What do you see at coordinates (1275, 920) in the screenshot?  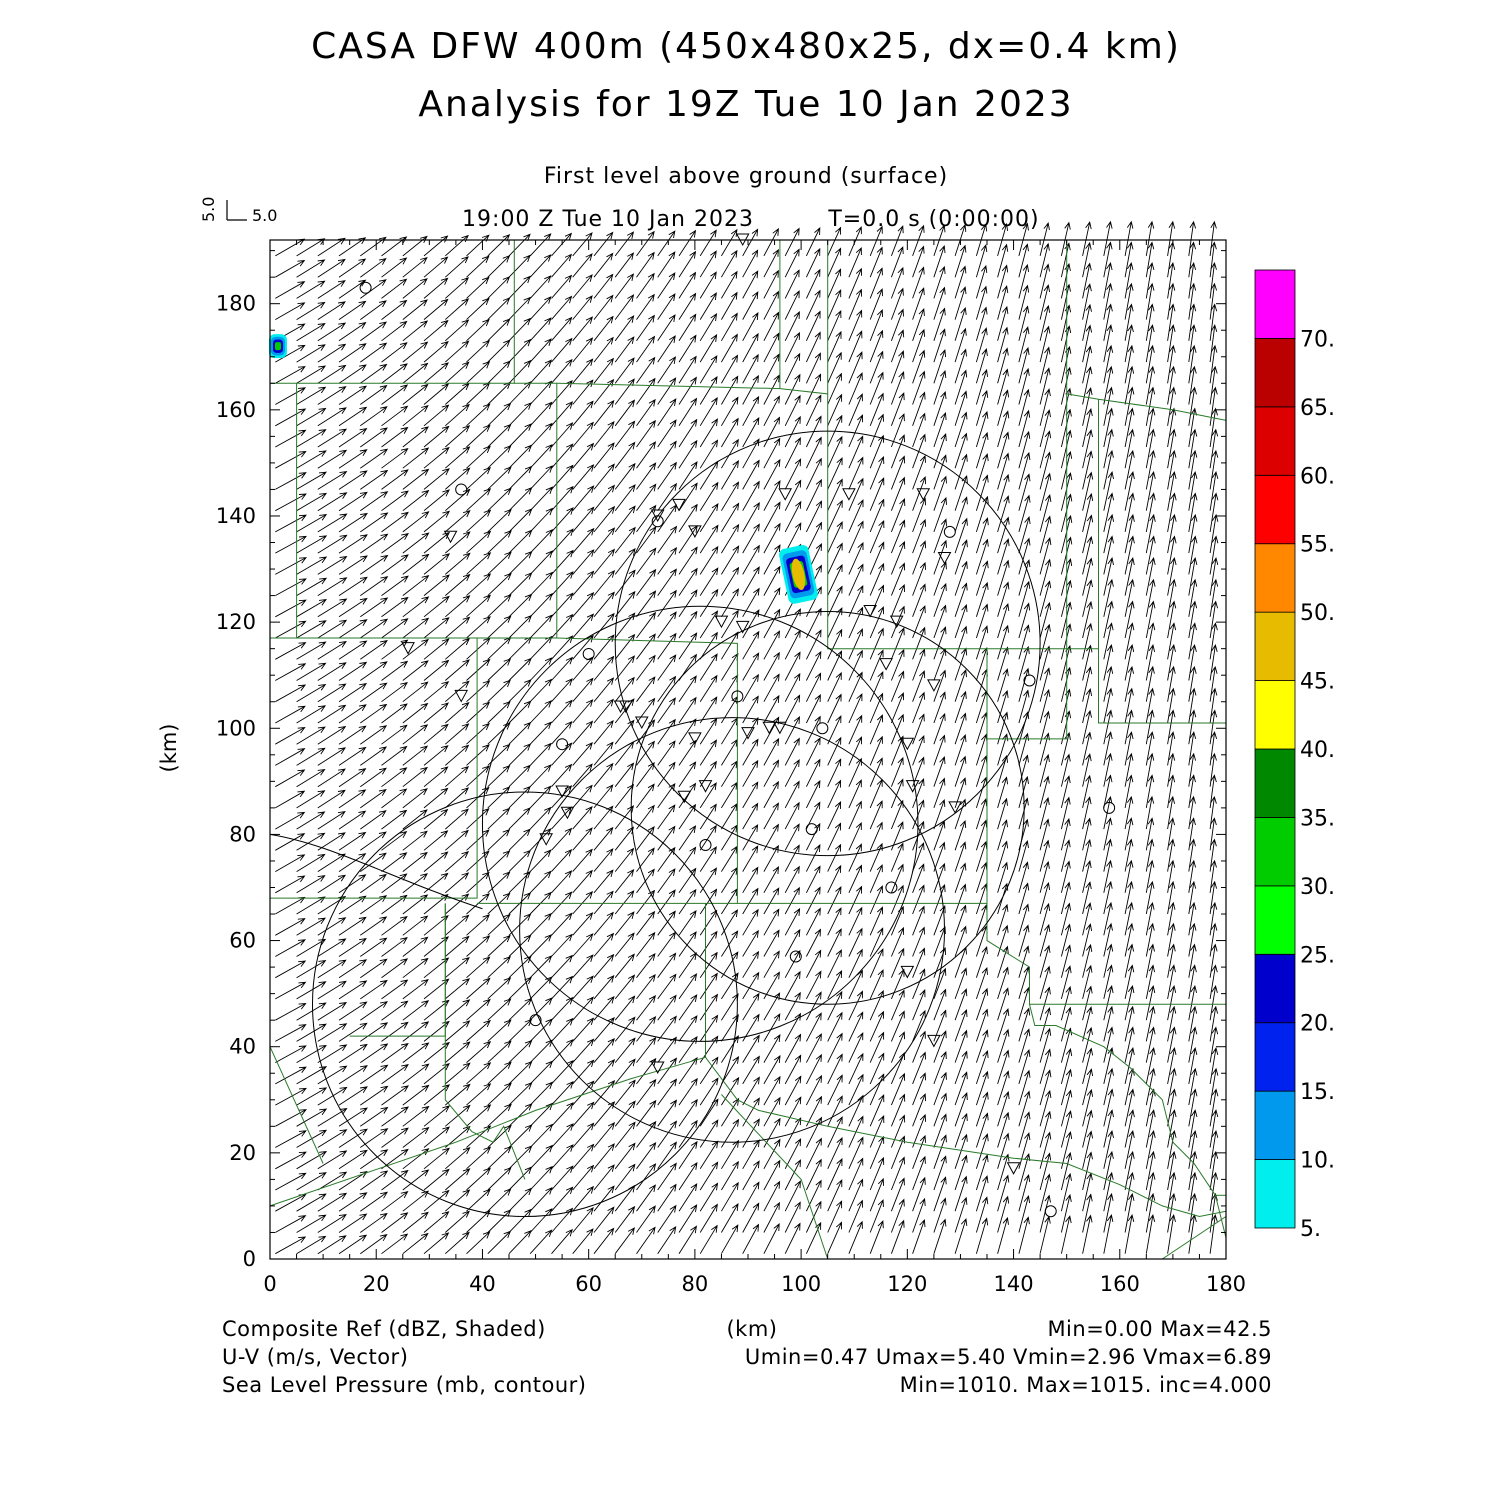 I see `colorbar-swatch` at bounding box center [1275, 920].